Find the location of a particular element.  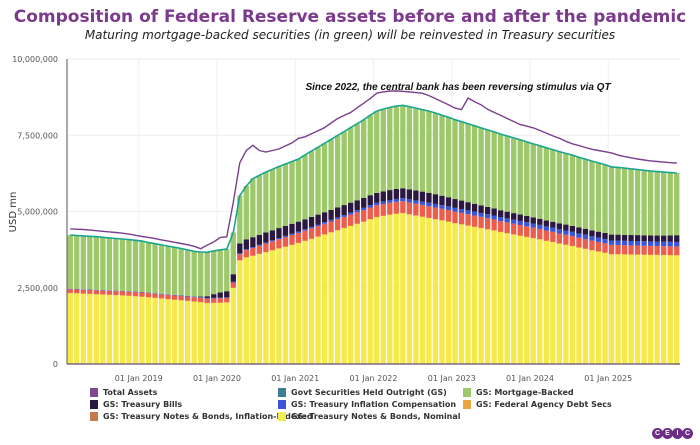

logo-letter: I is located at coordinates (677, 433).